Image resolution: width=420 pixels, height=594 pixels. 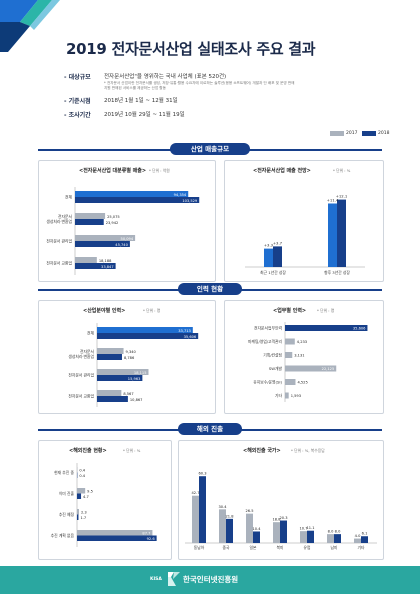 What do you see at coordinates (190, 337) in the screenshot?
I see `value-label-2018: 35,606` at bounding box center [190, 337].